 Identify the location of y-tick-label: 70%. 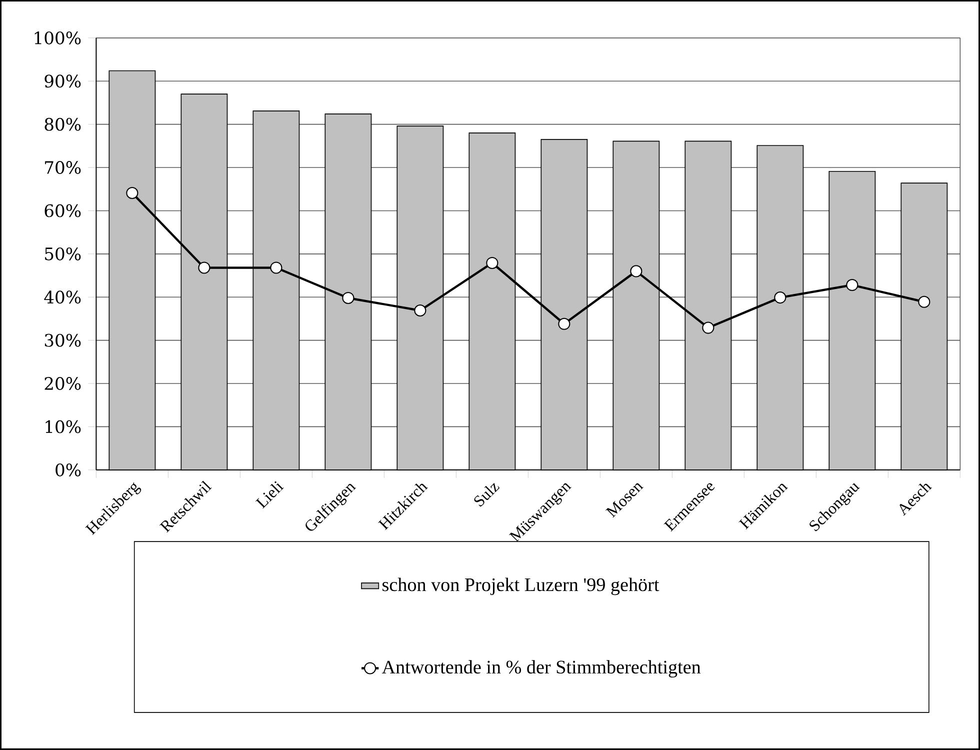
(63, 167).